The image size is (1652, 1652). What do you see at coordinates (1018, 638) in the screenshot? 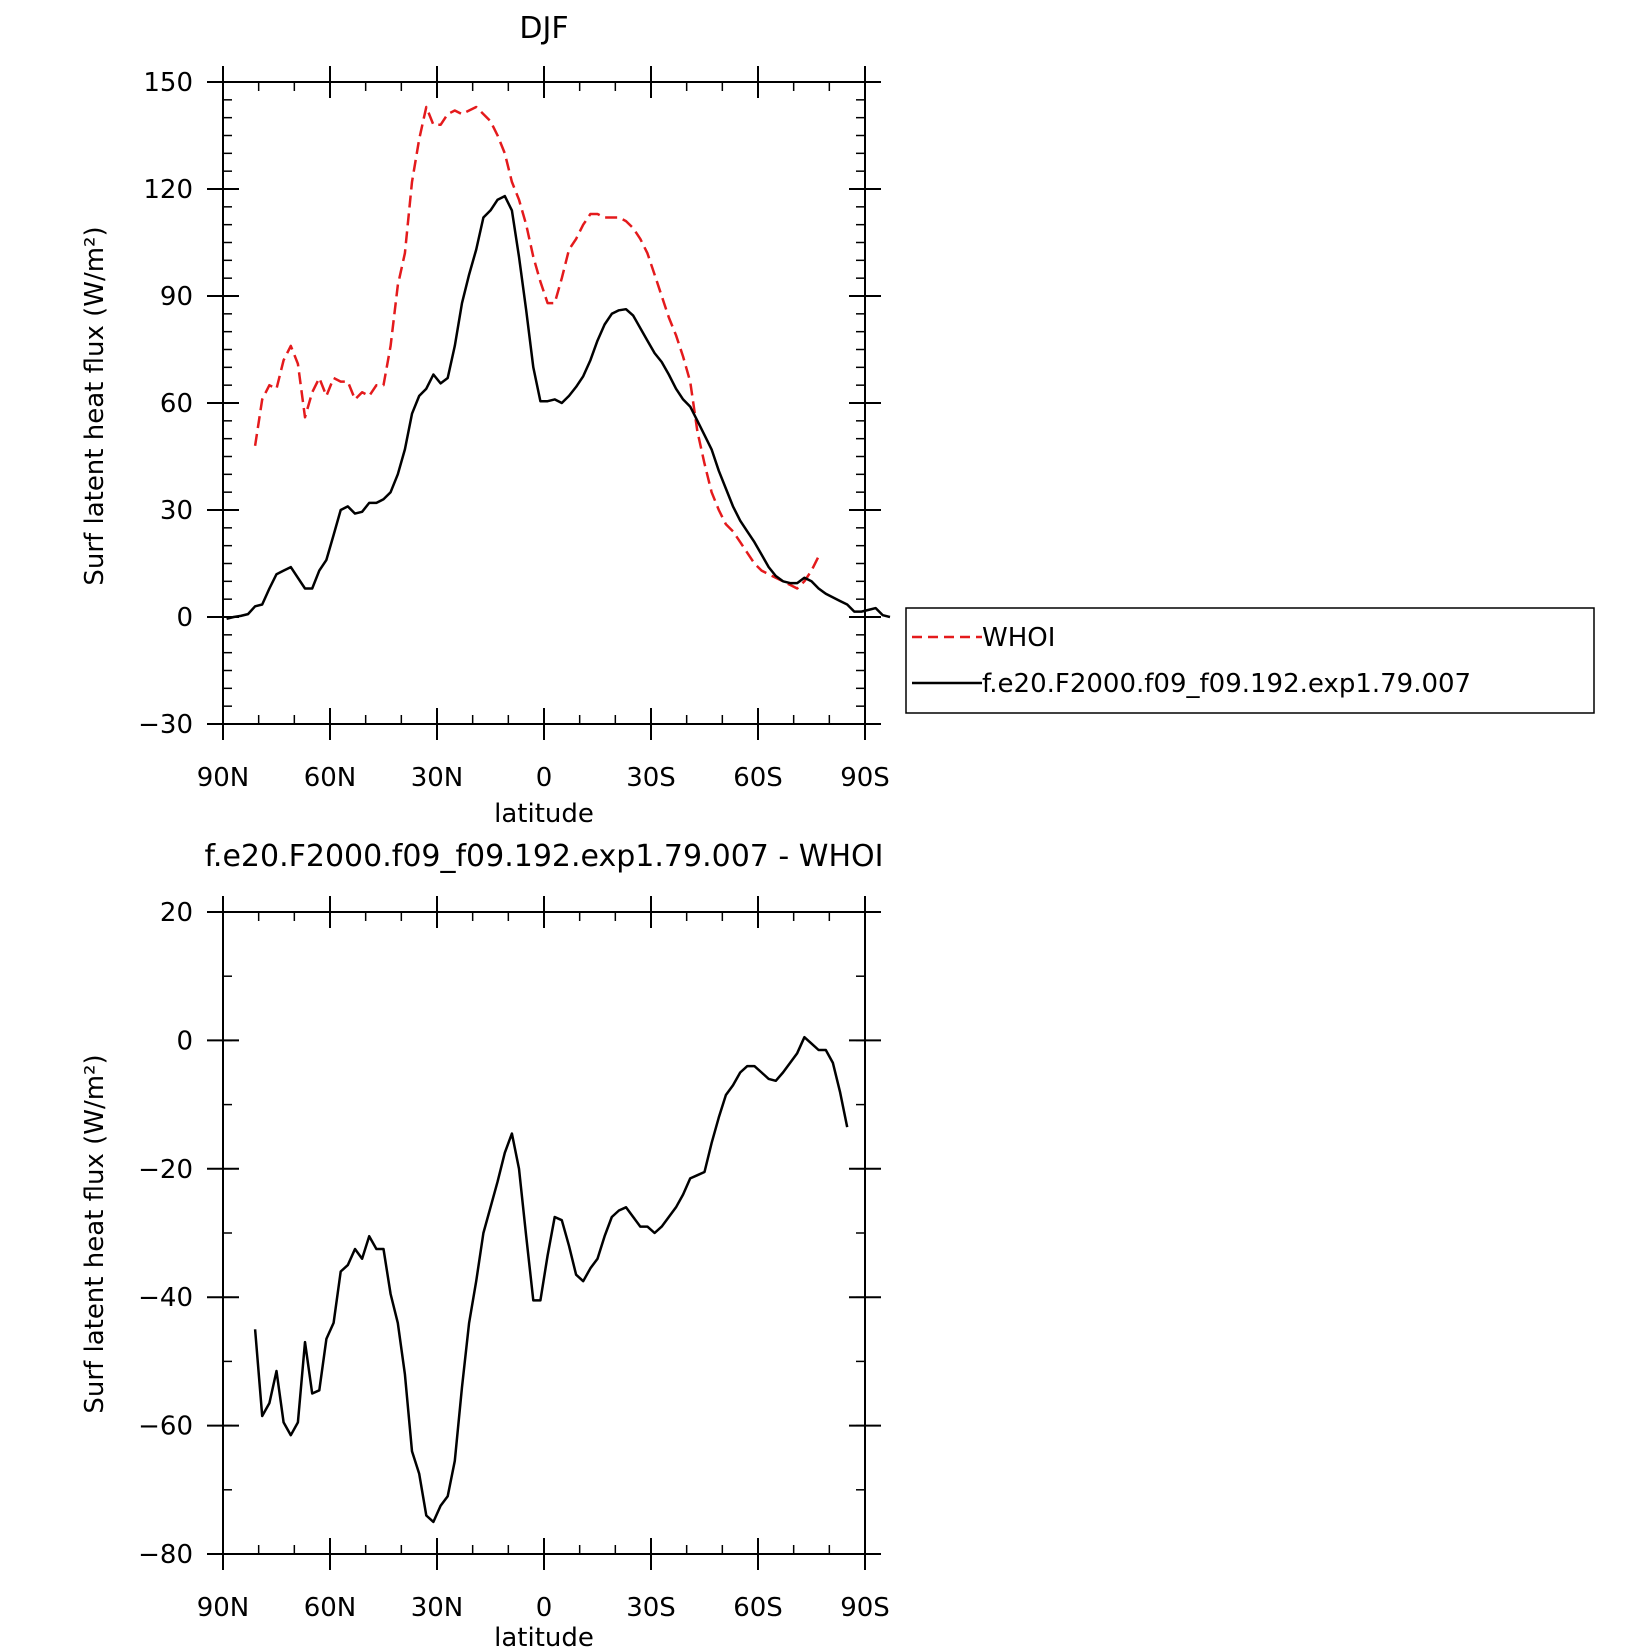
I see `legend-entry-whoi: WHOI` at bounding box center [1018, 638].